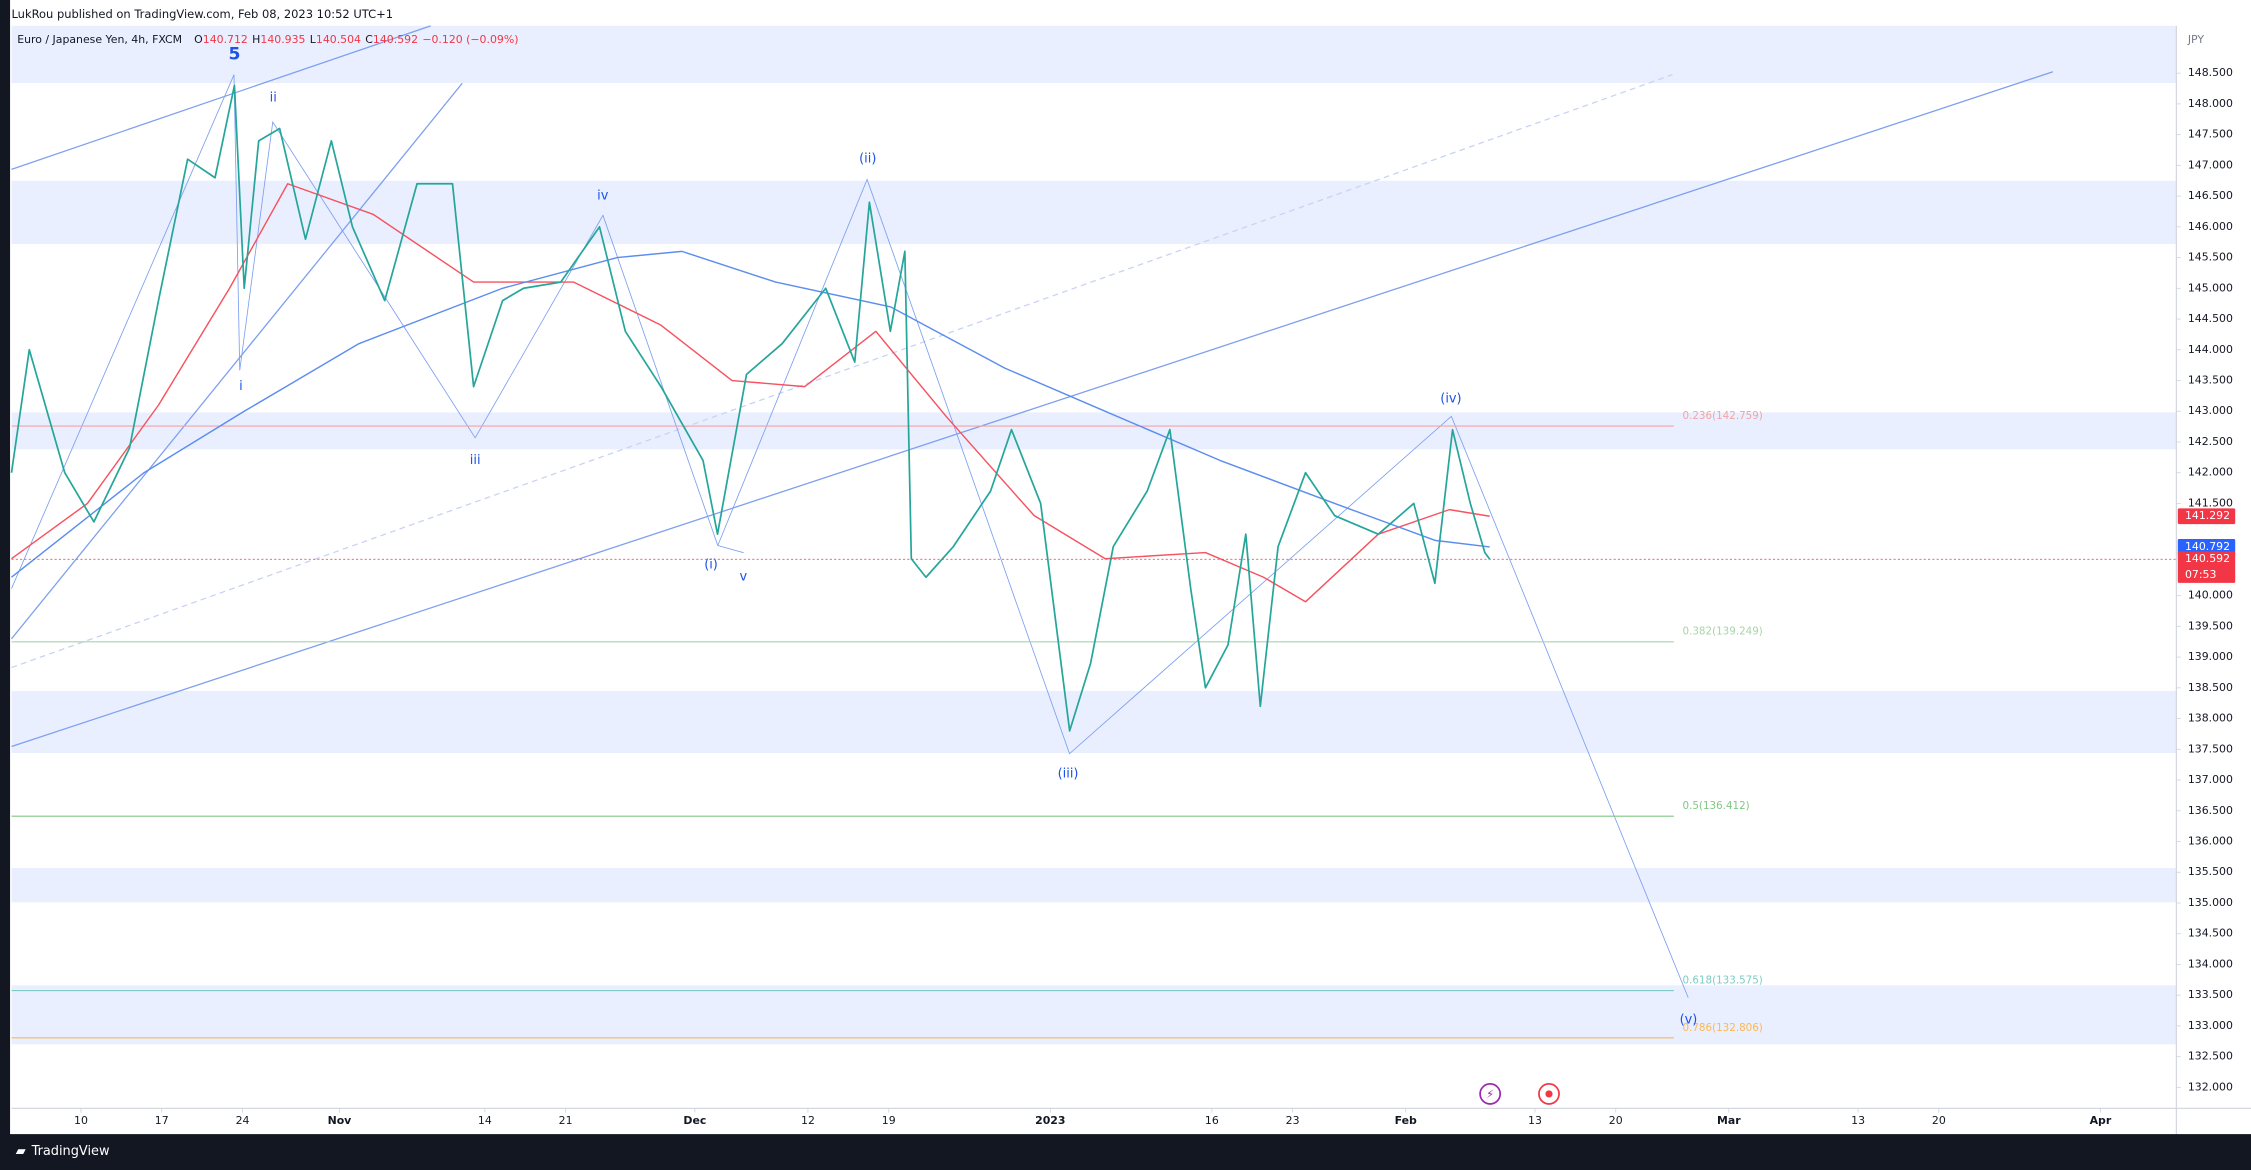 The image size is (2251, 1170). Describe the element at coordinates (243, 1120) in the screenshot. I see `x-tick-label: 24` at that location.